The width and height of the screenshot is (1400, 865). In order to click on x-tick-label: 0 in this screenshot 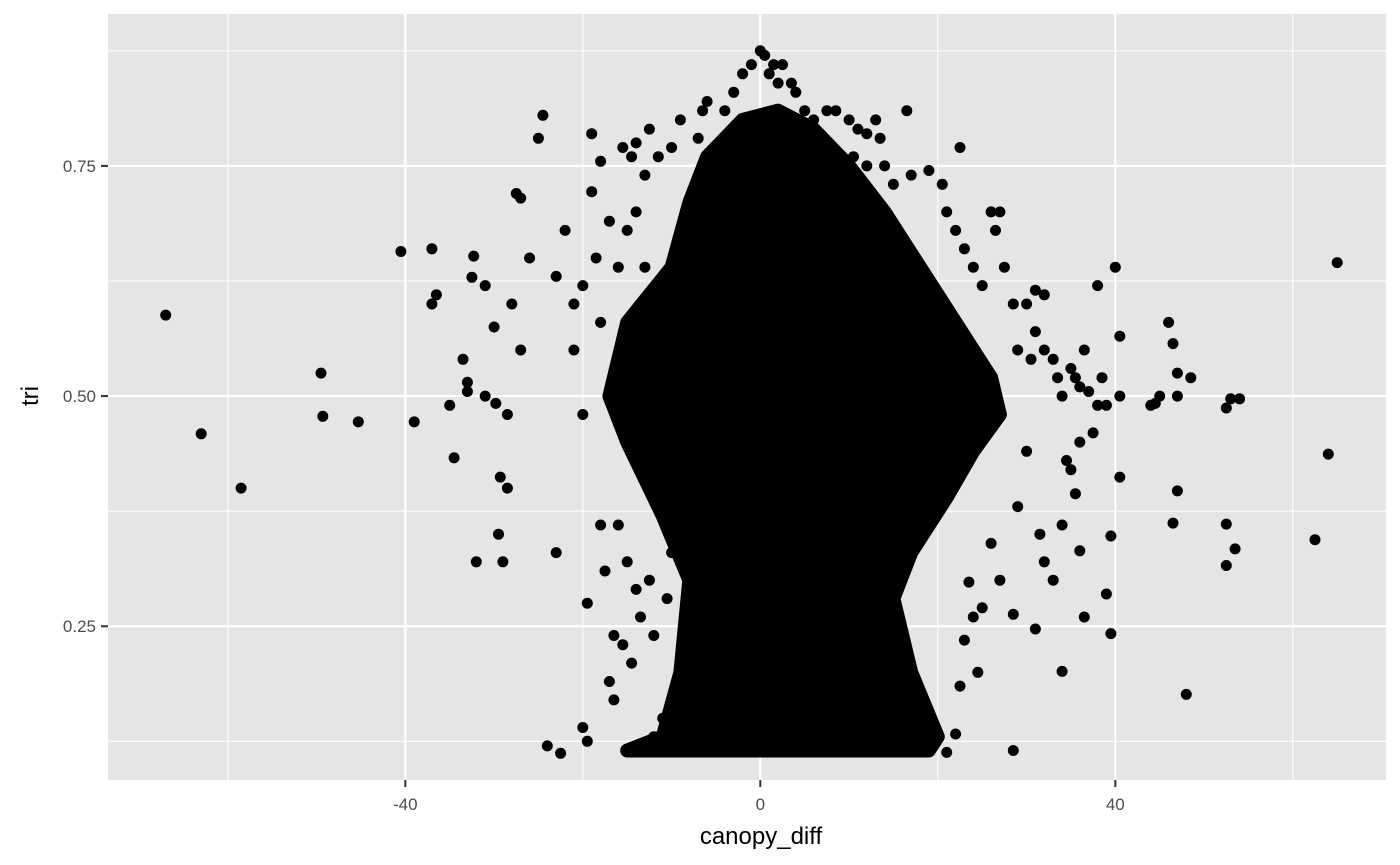, I will do `click(760, 804)`.